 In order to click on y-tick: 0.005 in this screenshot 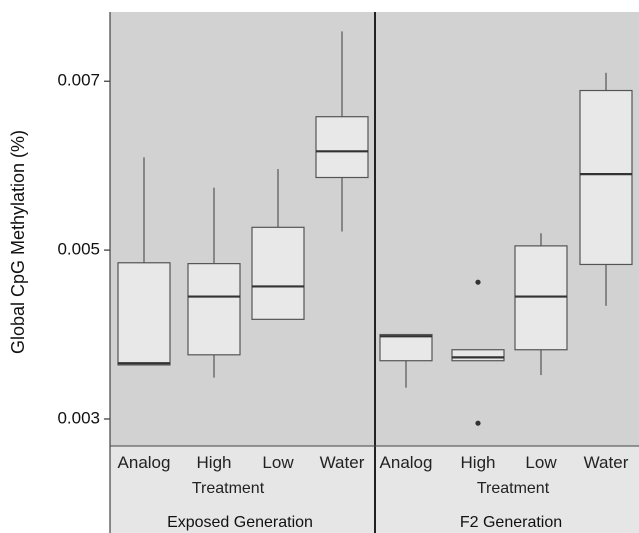, I will do `click(83, 249)`.